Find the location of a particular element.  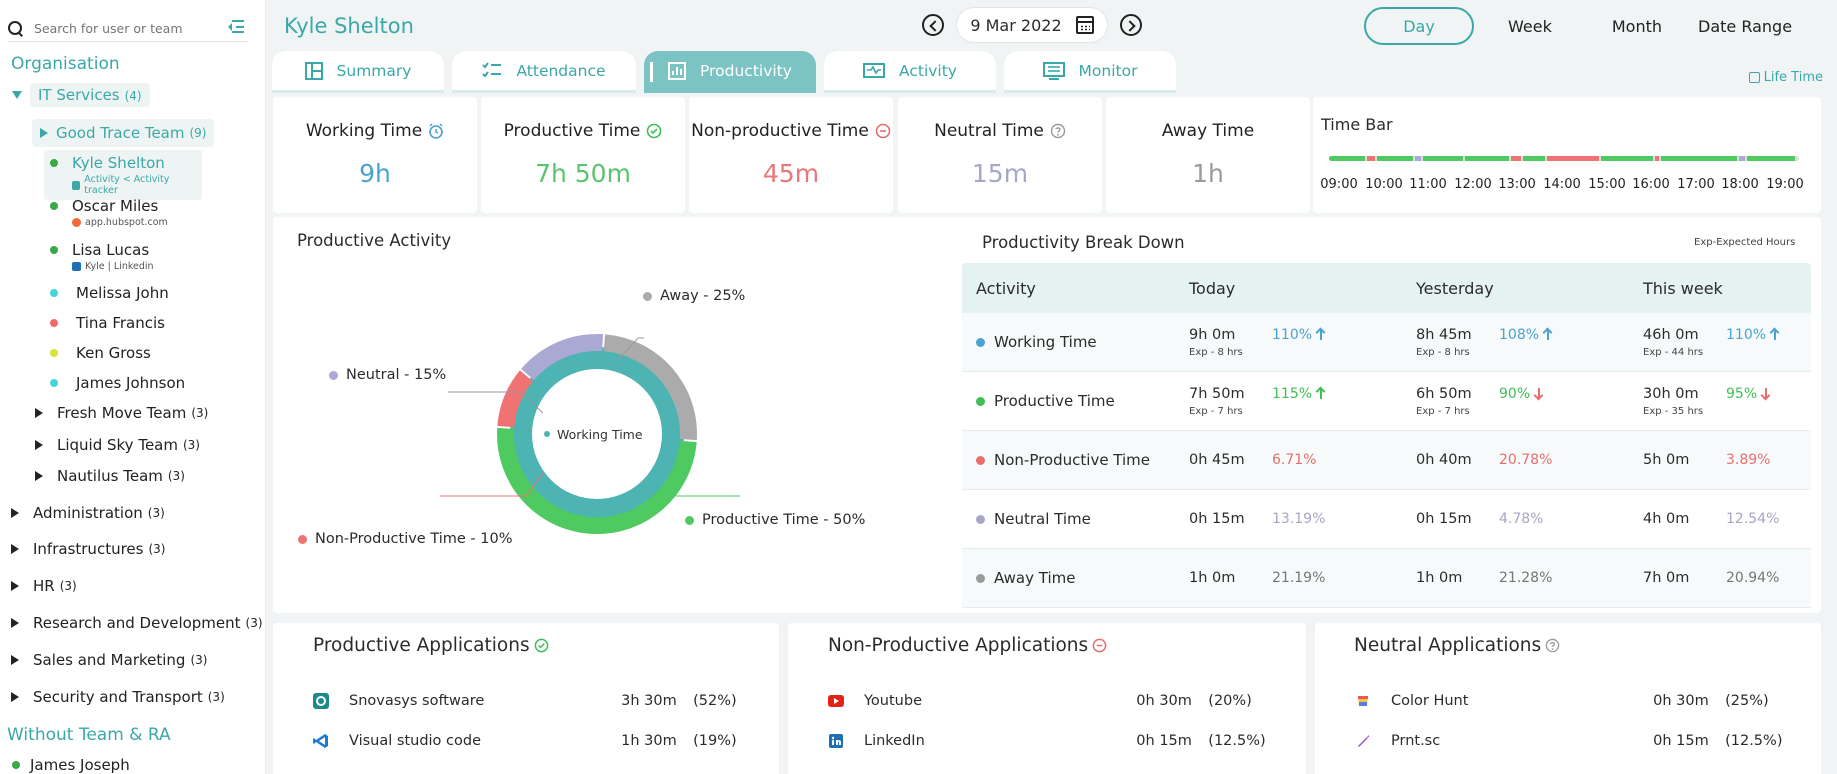

member-activity: Kyle | Linkedin is located at coordinates (119, 266).